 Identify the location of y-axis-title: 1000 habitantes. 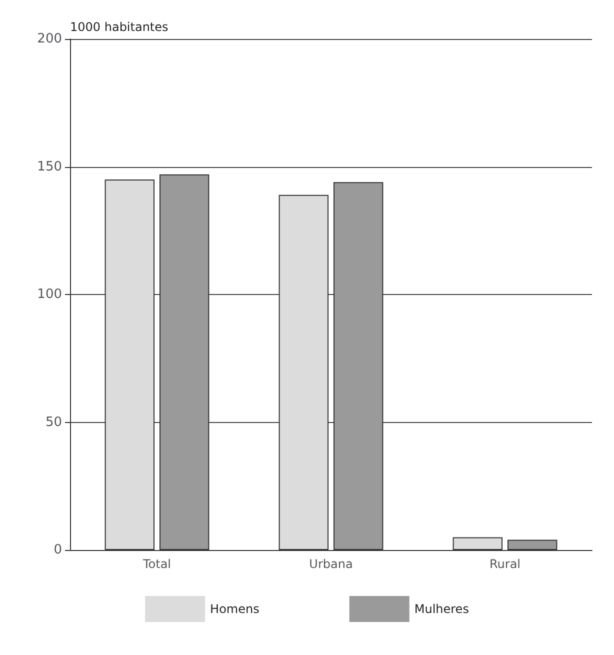
(119, 27).